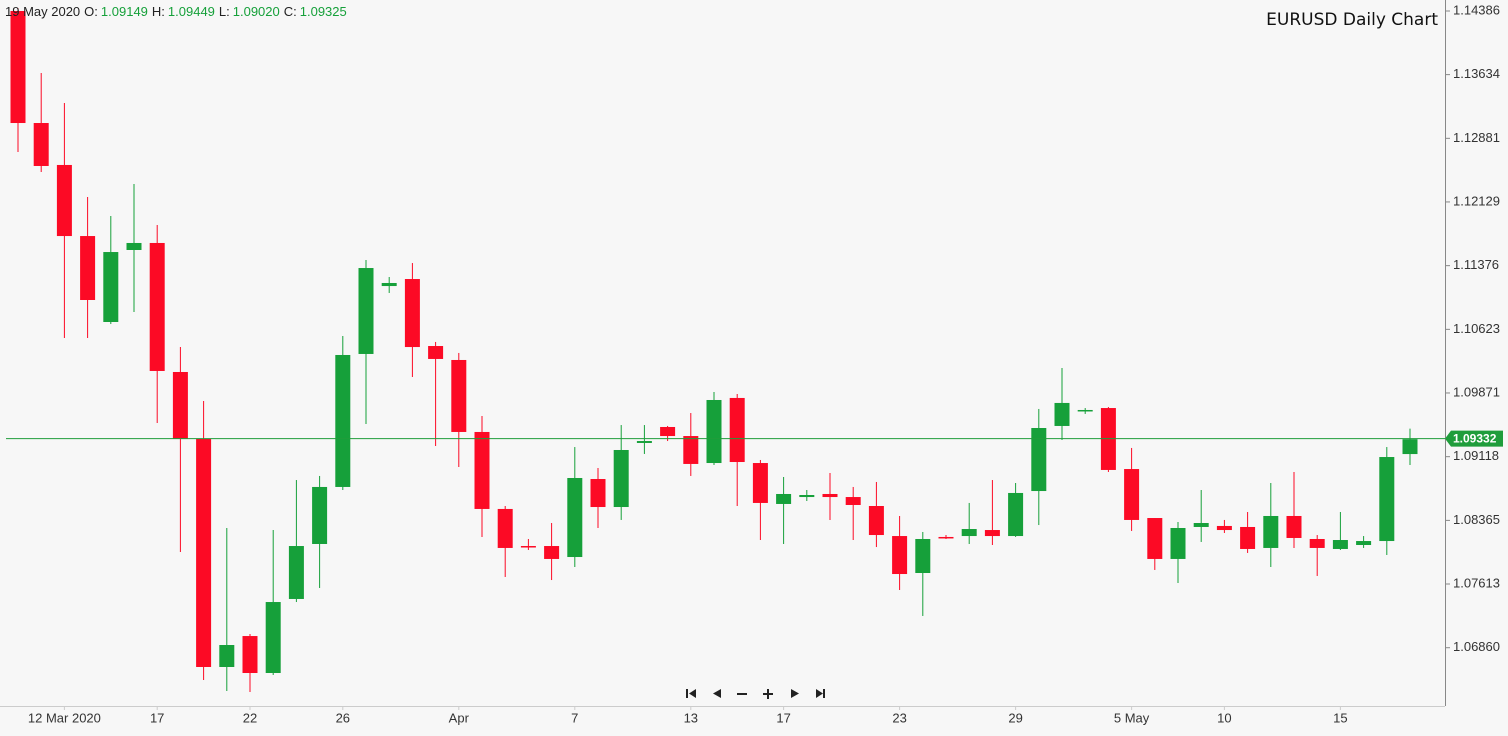 Image resolution: width=1508 pixels, height=736 pixels. I want to click on header-item: 1.09149, so click(124, 11).